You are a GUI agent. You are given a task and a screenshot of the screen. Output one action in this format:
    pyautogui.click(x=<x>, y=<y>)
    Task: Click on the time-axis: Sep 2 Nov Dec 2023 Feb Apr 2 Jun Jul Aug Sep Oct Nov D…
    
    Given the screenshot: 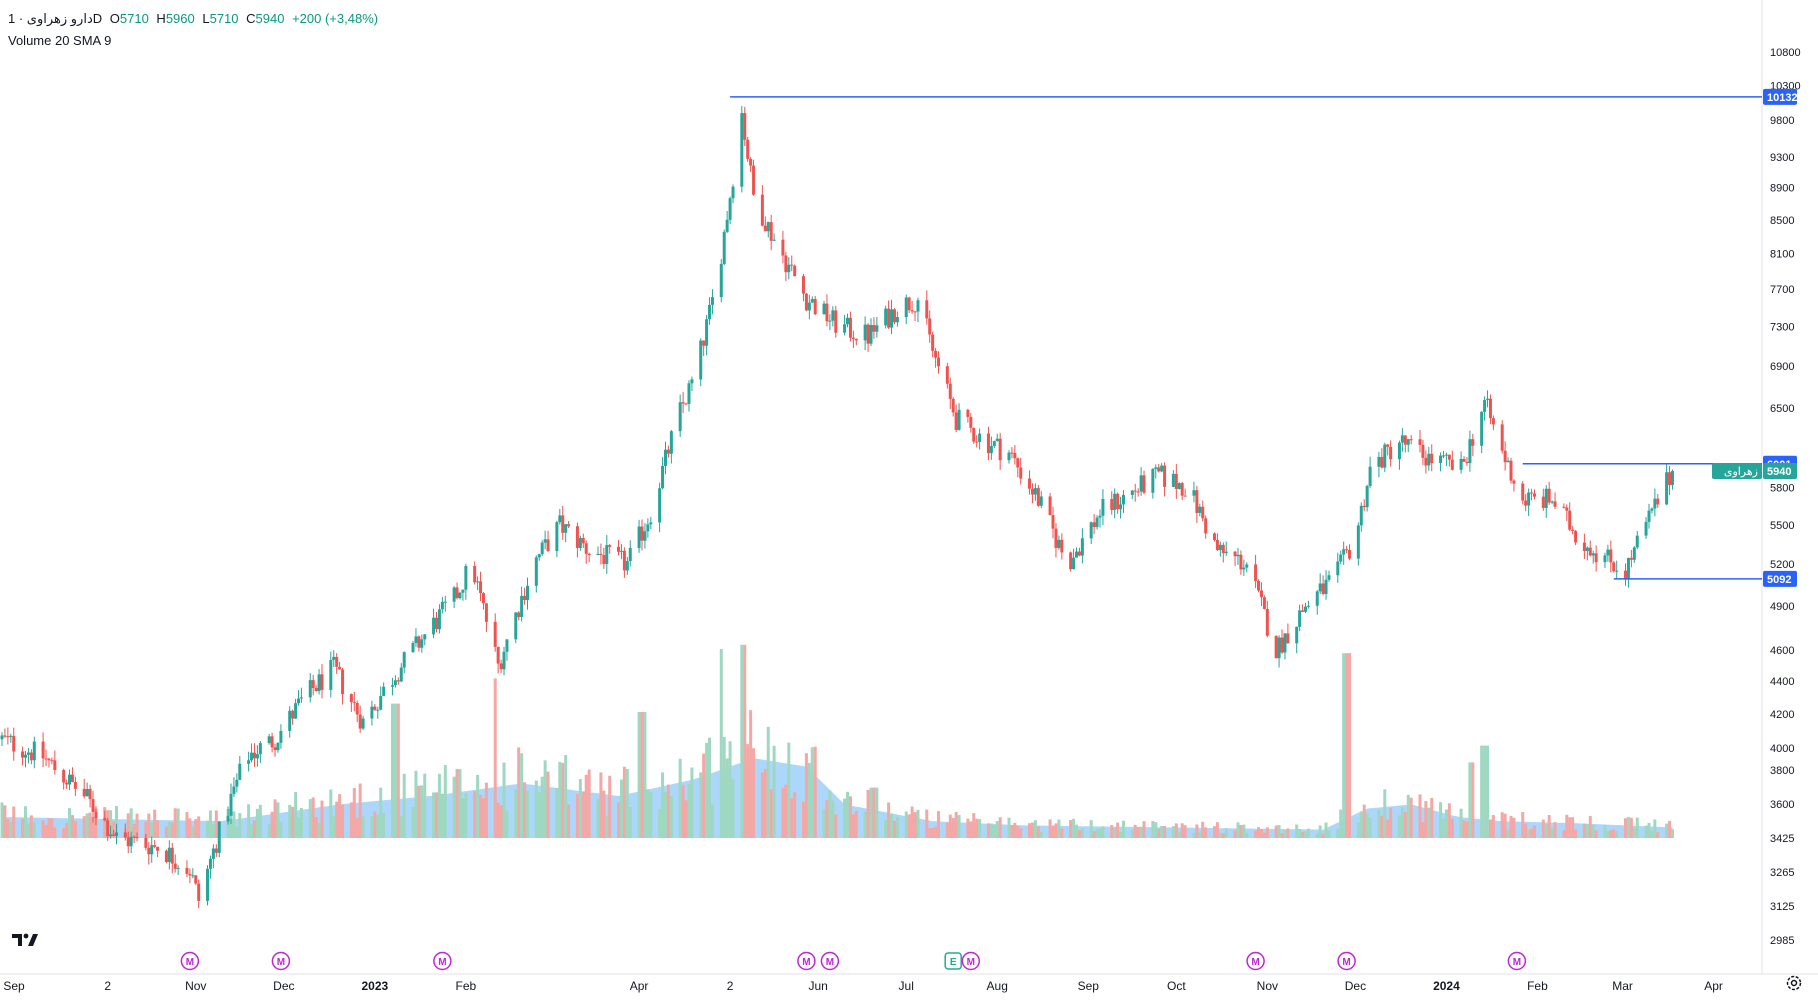 What is the action you would take?
    pyautogui.click(x=863, y=986)
    